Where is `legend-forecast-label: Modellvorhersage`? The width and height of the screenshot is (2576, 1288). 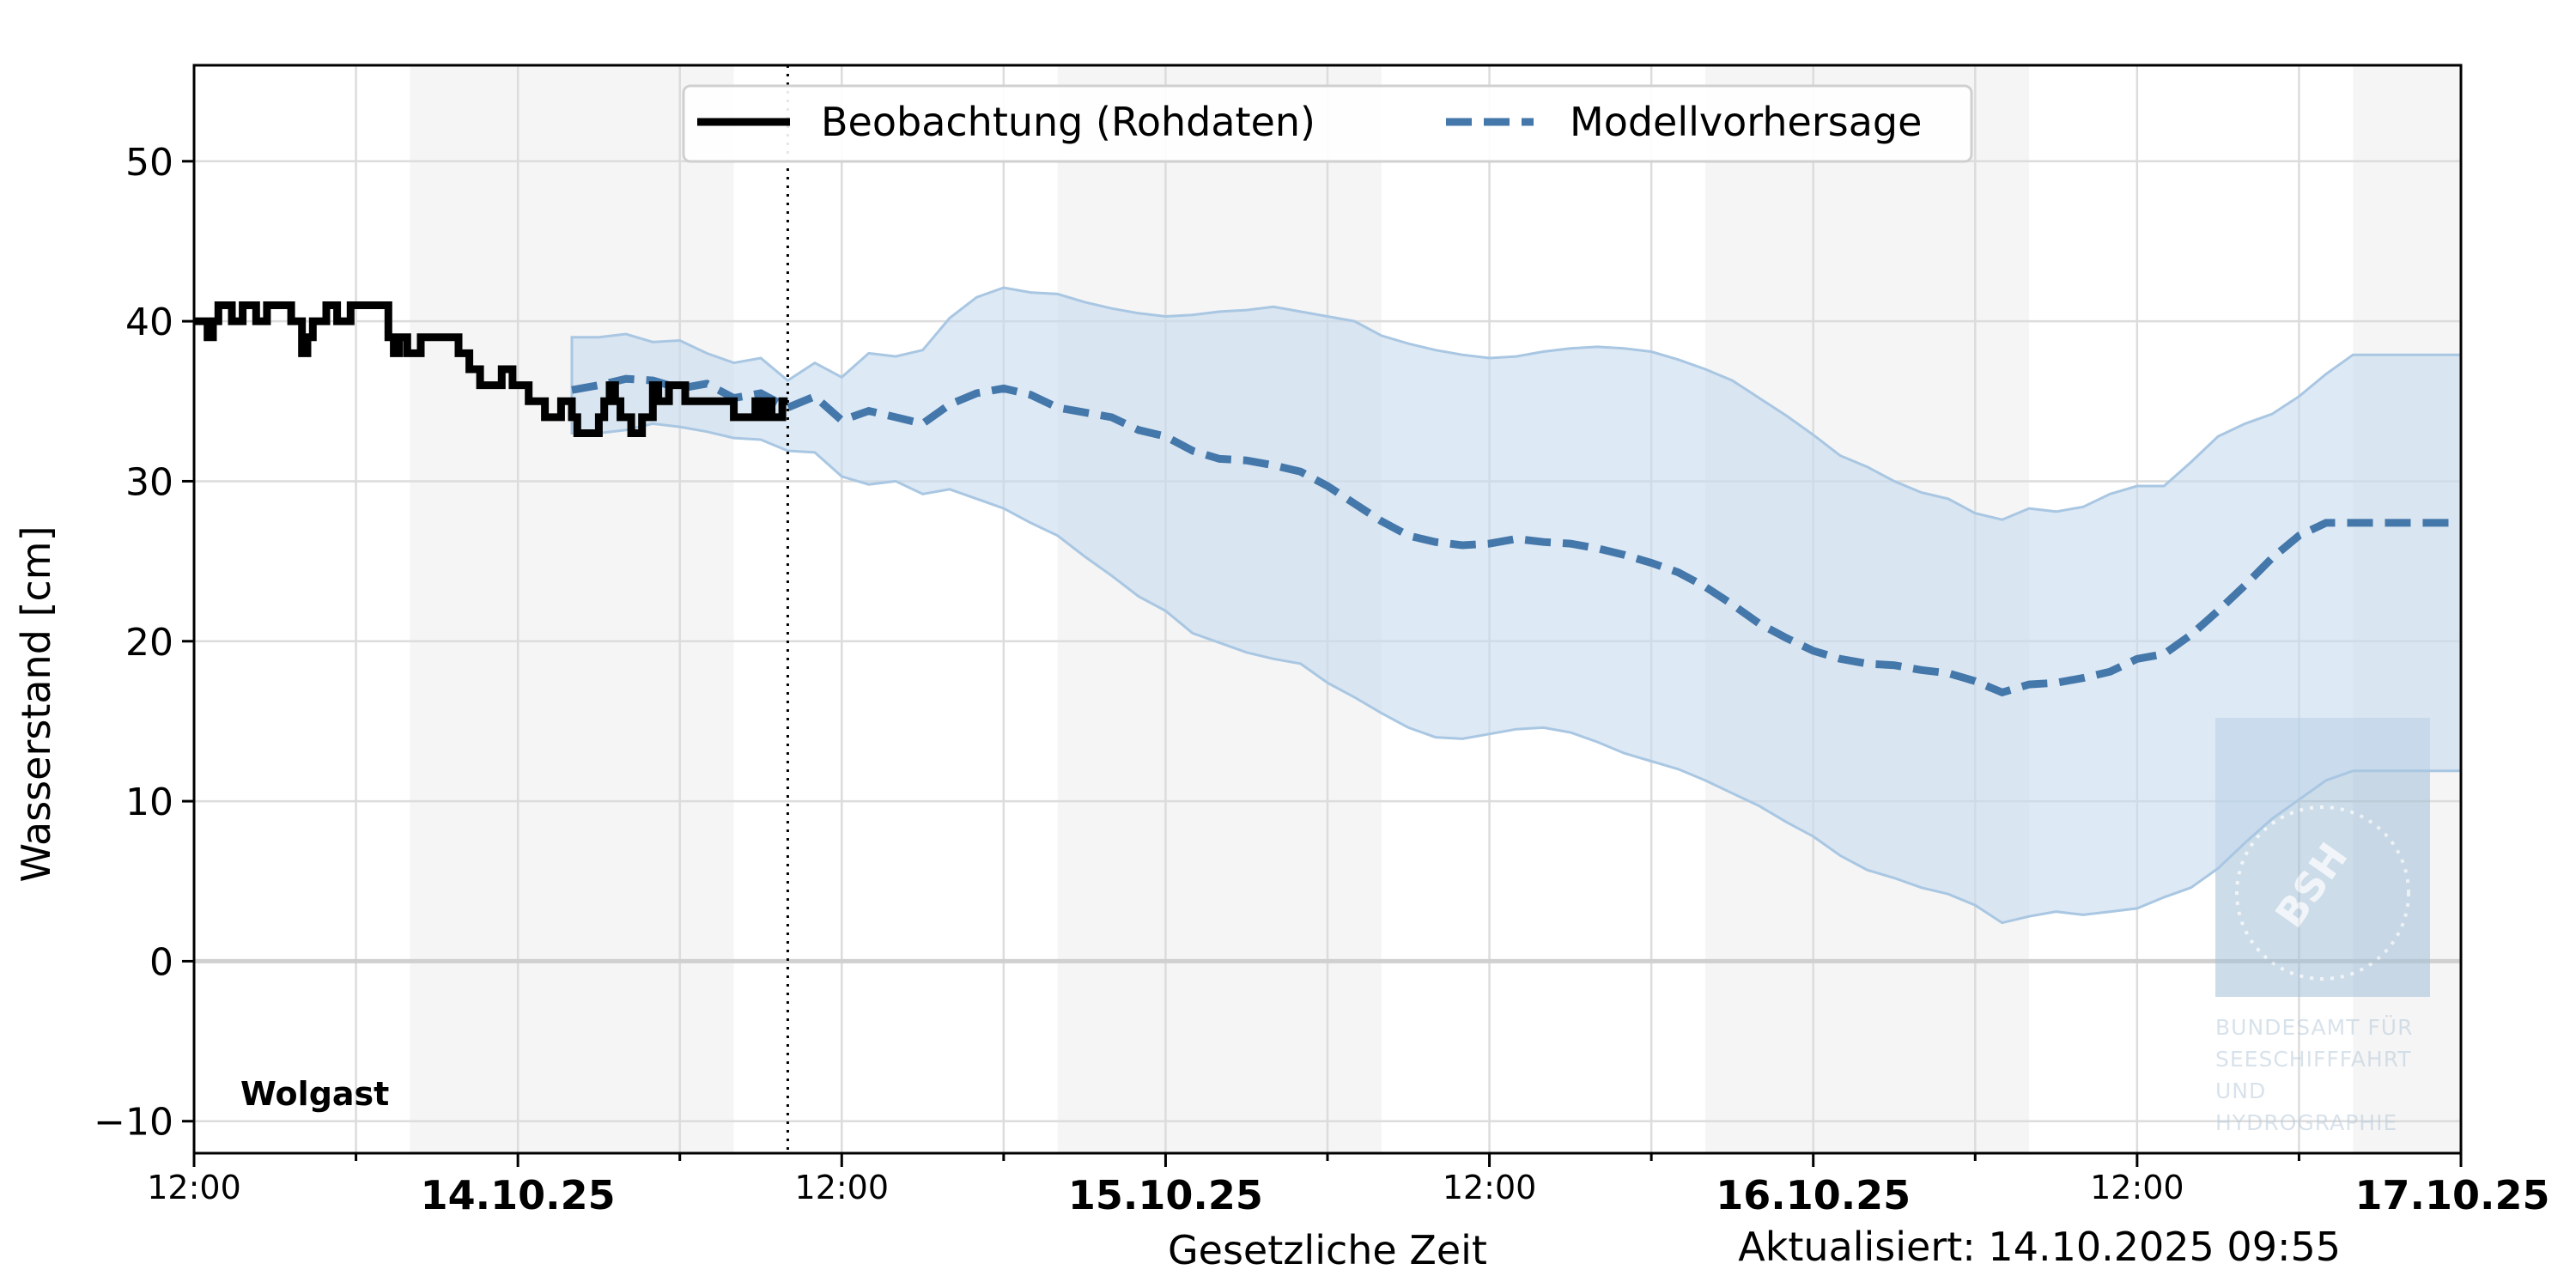
legend-forecast-label: Modellvorhersage is located at coordinates (1746, 122).